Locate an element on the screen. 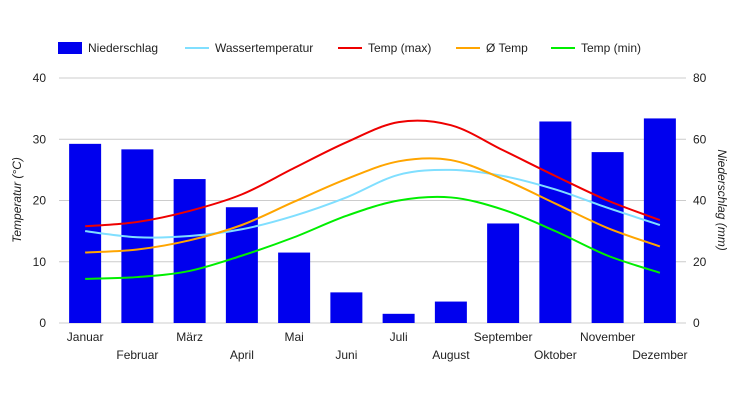 The image size is (731, 400). y2-tick-label: 80 is located at coordinates (700, 78).